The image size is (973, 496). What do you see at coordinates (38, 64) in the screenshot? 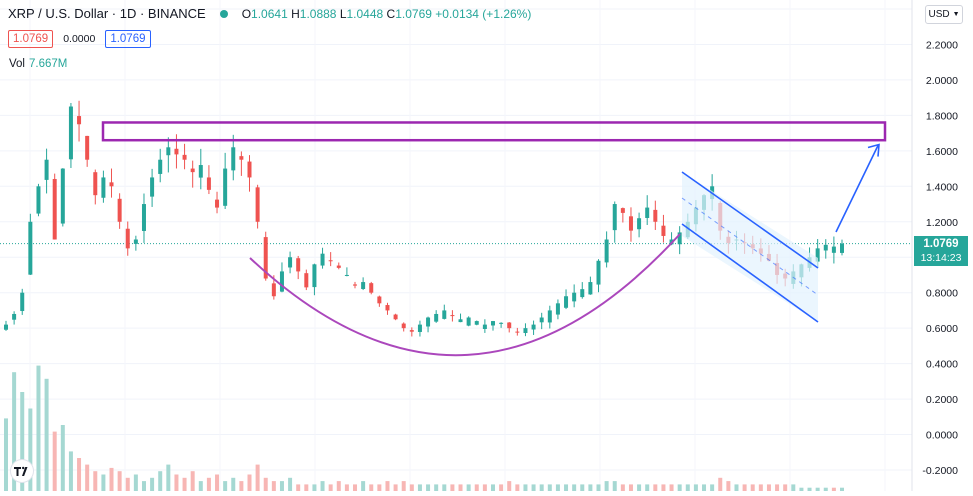
I see `volume-legend: Vol 7.667M` at bounding box center [38, 64].